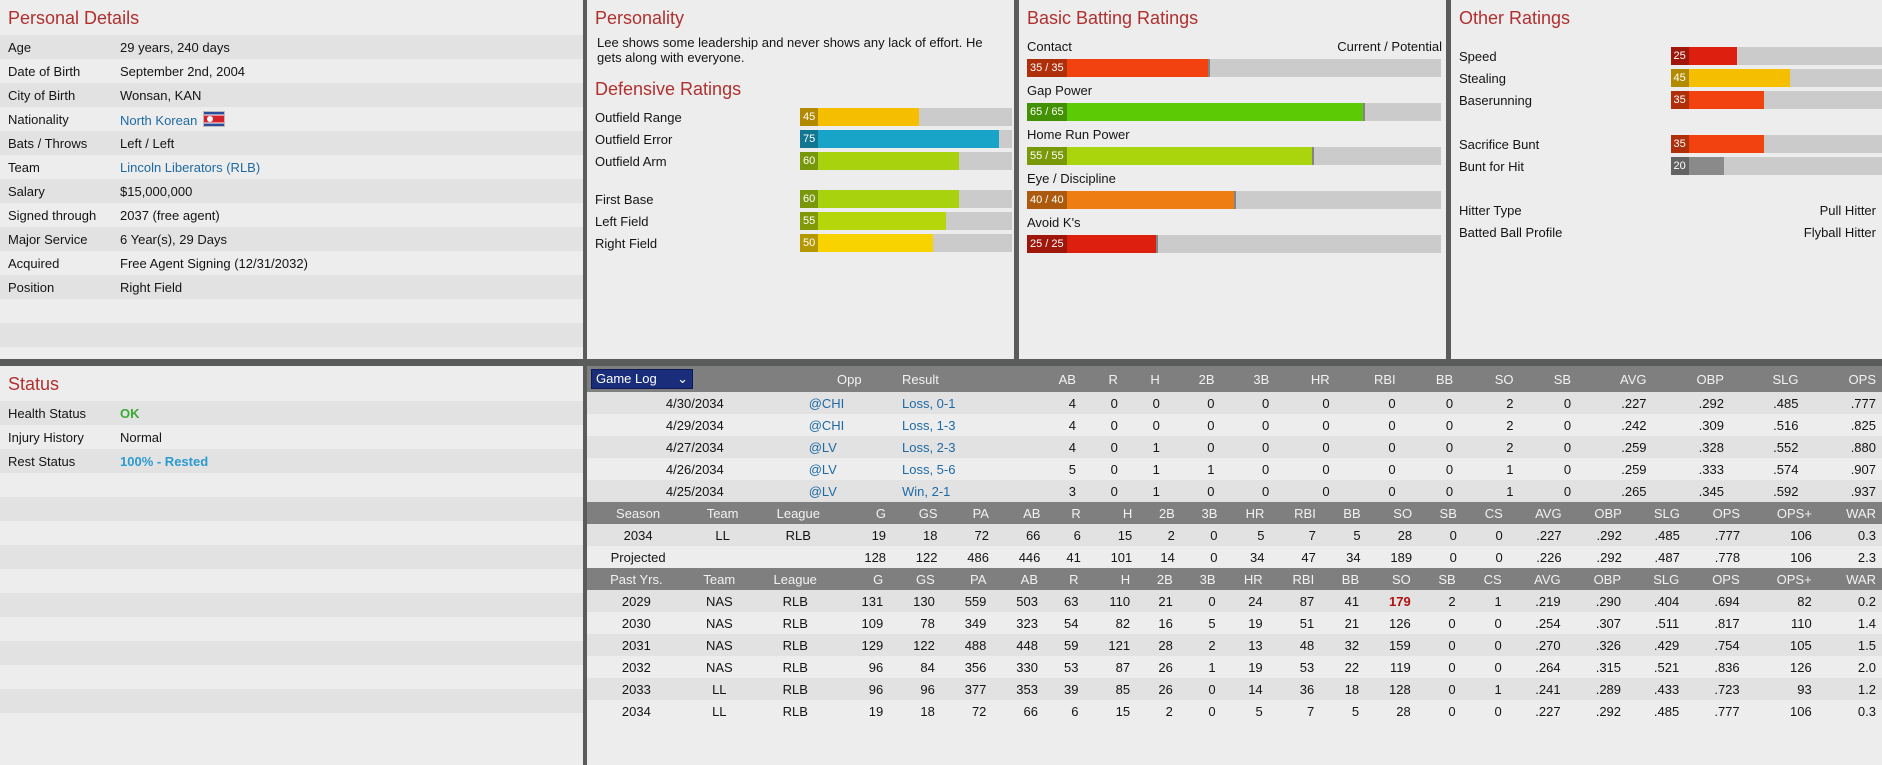 The height and width of the screenshot is (765, 1882). I want to click on game-link: Loss, 1-3, so click(929, 425).